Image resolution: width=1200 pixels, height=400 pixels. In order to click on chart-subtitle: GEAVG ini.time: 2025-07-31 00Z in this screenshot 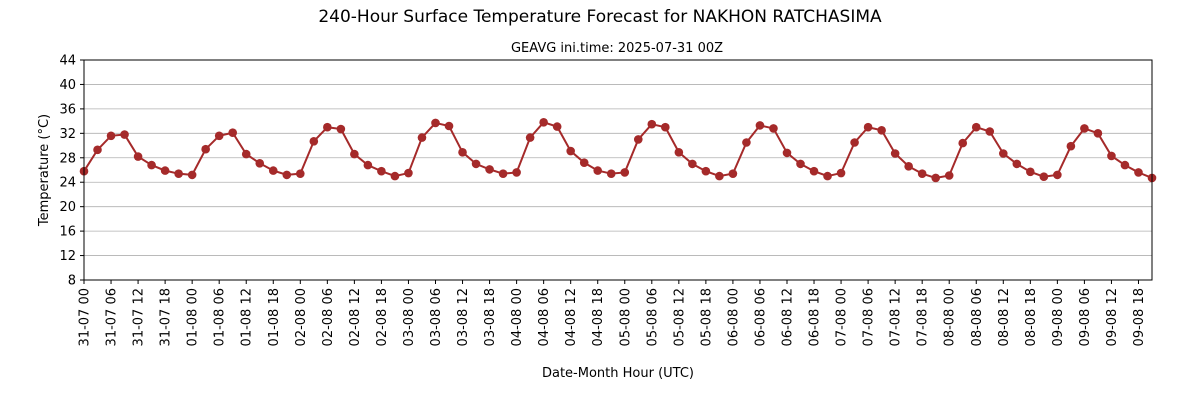, I will do `click(617, 48)`.